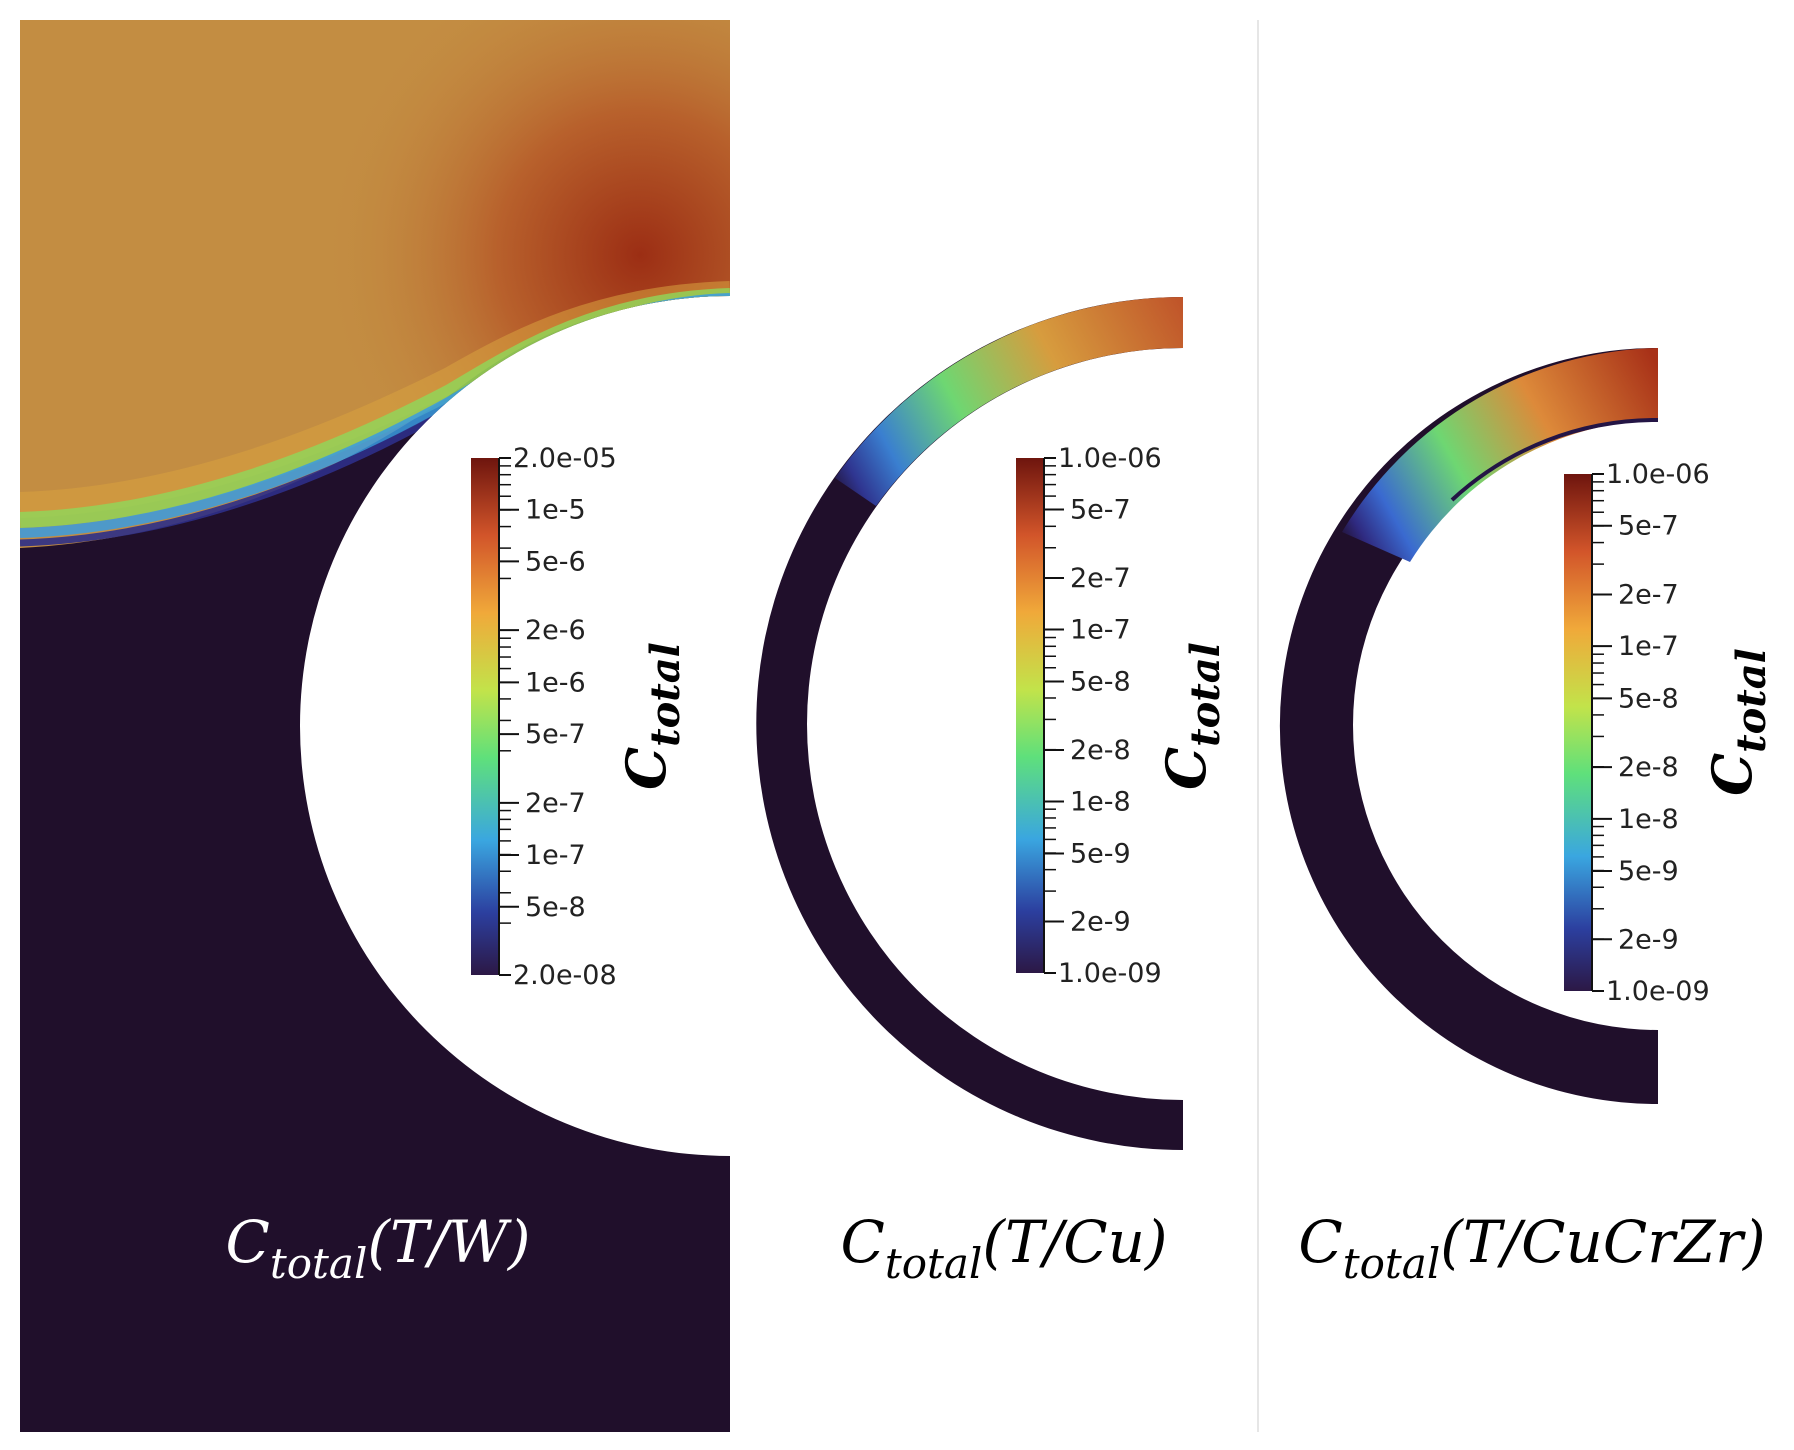 The image size is (1794, 1450). I want to click on colorbar-max-label: 2.0e-05, so click(565, 458).